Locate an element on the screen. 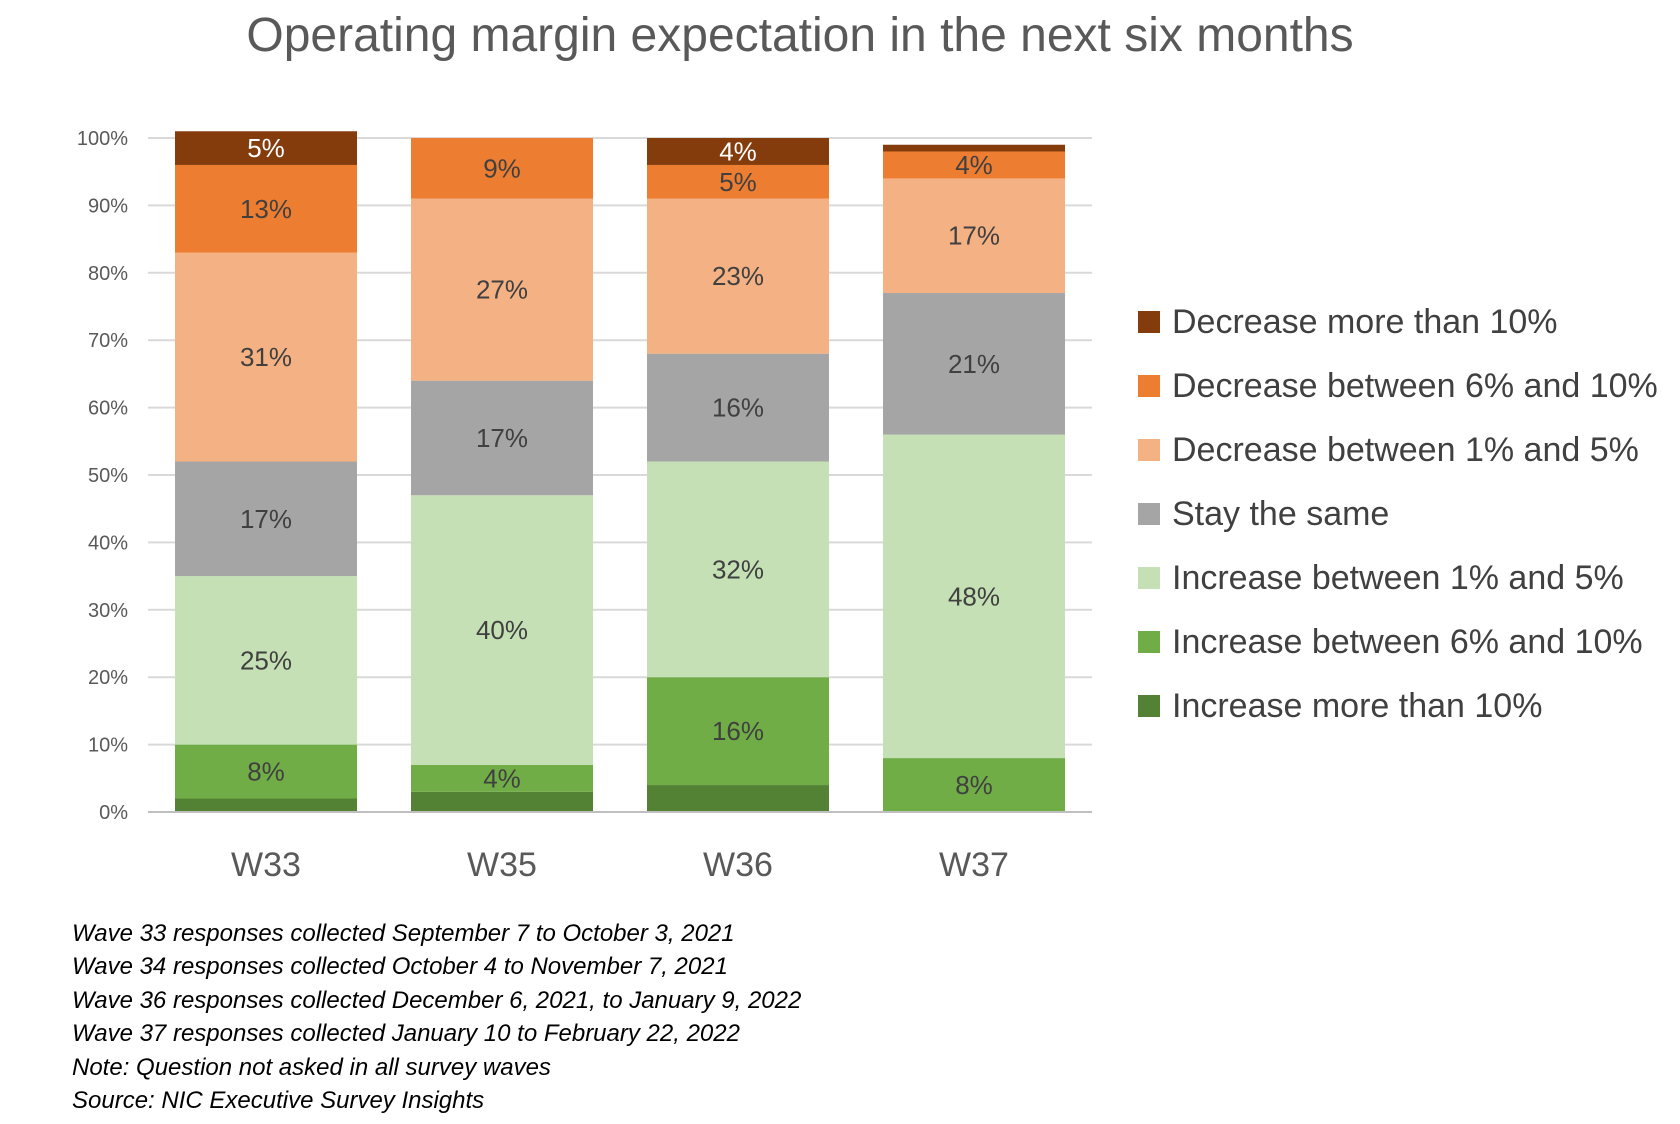 The height and width of the screenshot is (1124, 1680). data-label: 13% is located at coordinates (266, 209).